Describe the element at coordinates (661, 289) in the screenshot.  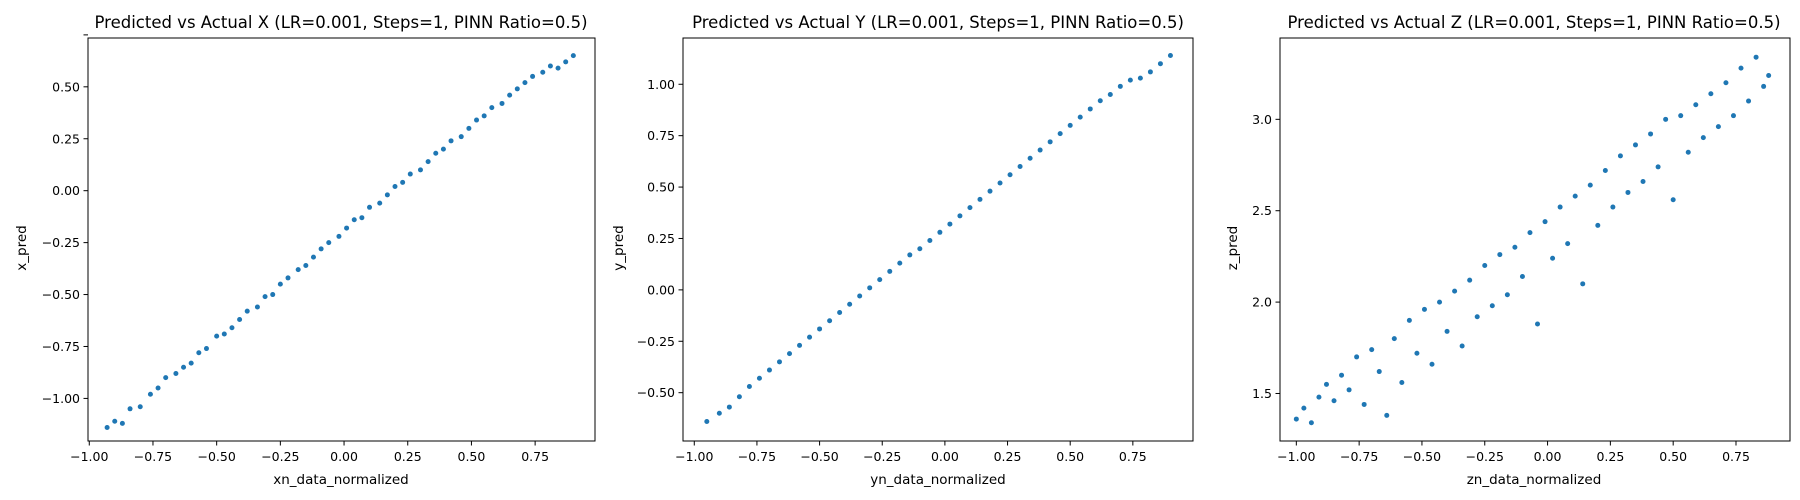
I see `y-tick-label: 0.00` at that location.